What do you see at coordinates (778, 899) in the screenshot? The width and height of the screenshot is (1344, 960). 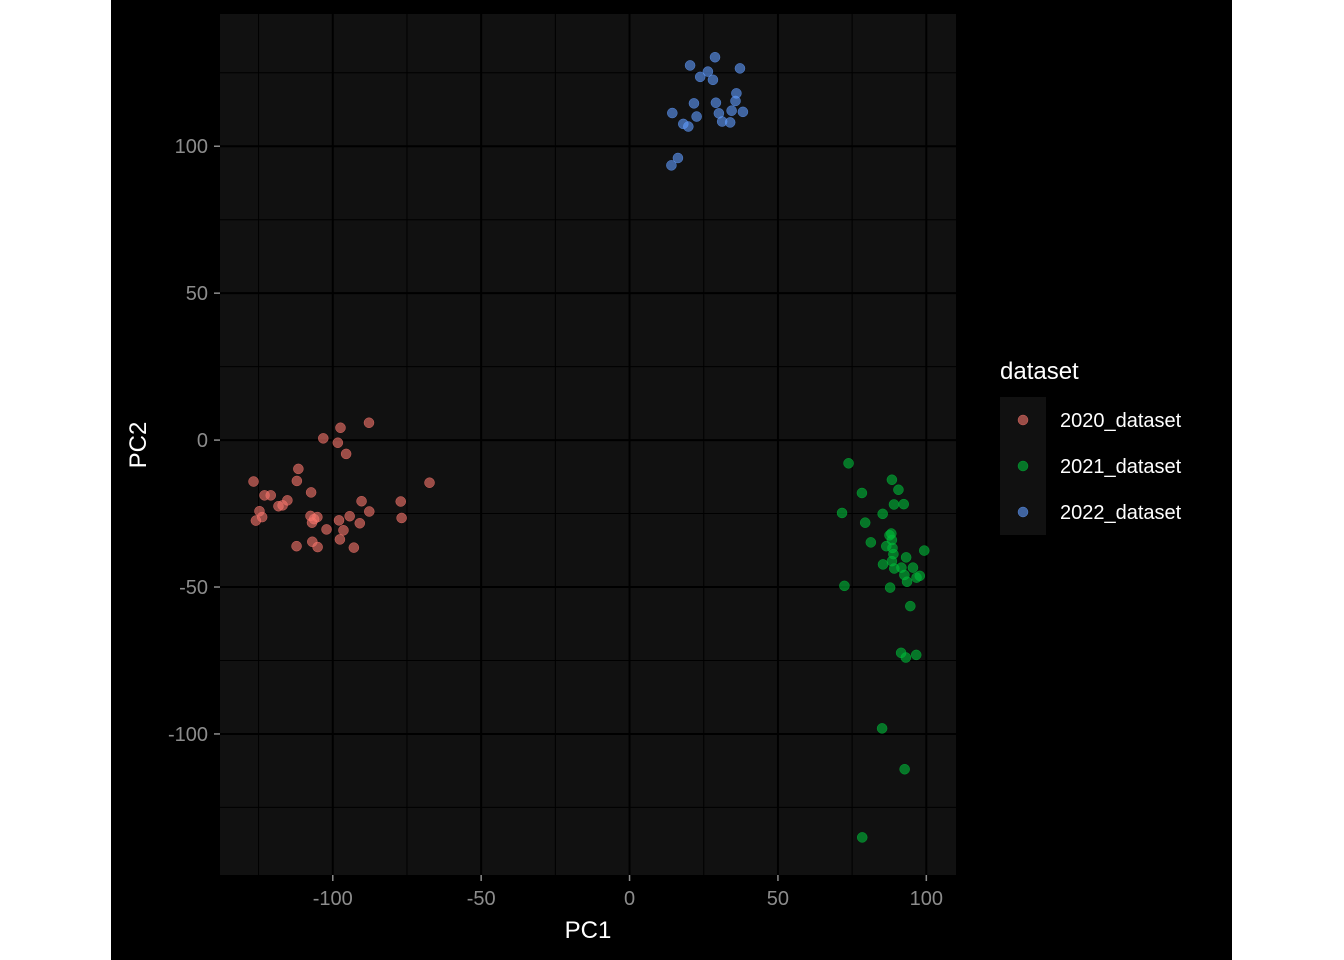 I see `x-tick-label: 50` at bounding box center [778, 899].